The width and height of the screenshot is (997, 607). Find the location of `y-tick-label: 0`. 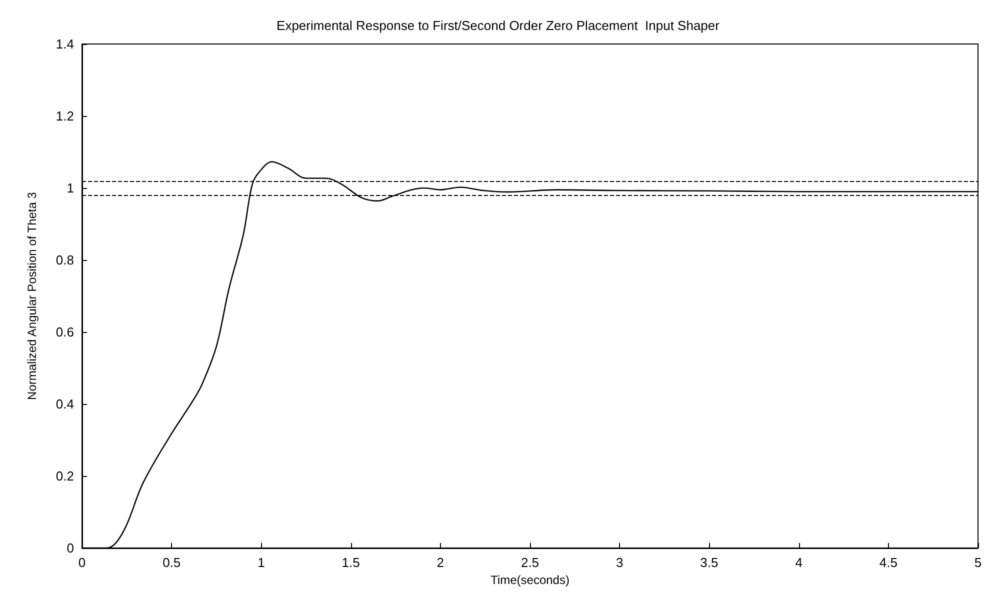

y-tick-label: 0 is located at coordinates (70, 548).